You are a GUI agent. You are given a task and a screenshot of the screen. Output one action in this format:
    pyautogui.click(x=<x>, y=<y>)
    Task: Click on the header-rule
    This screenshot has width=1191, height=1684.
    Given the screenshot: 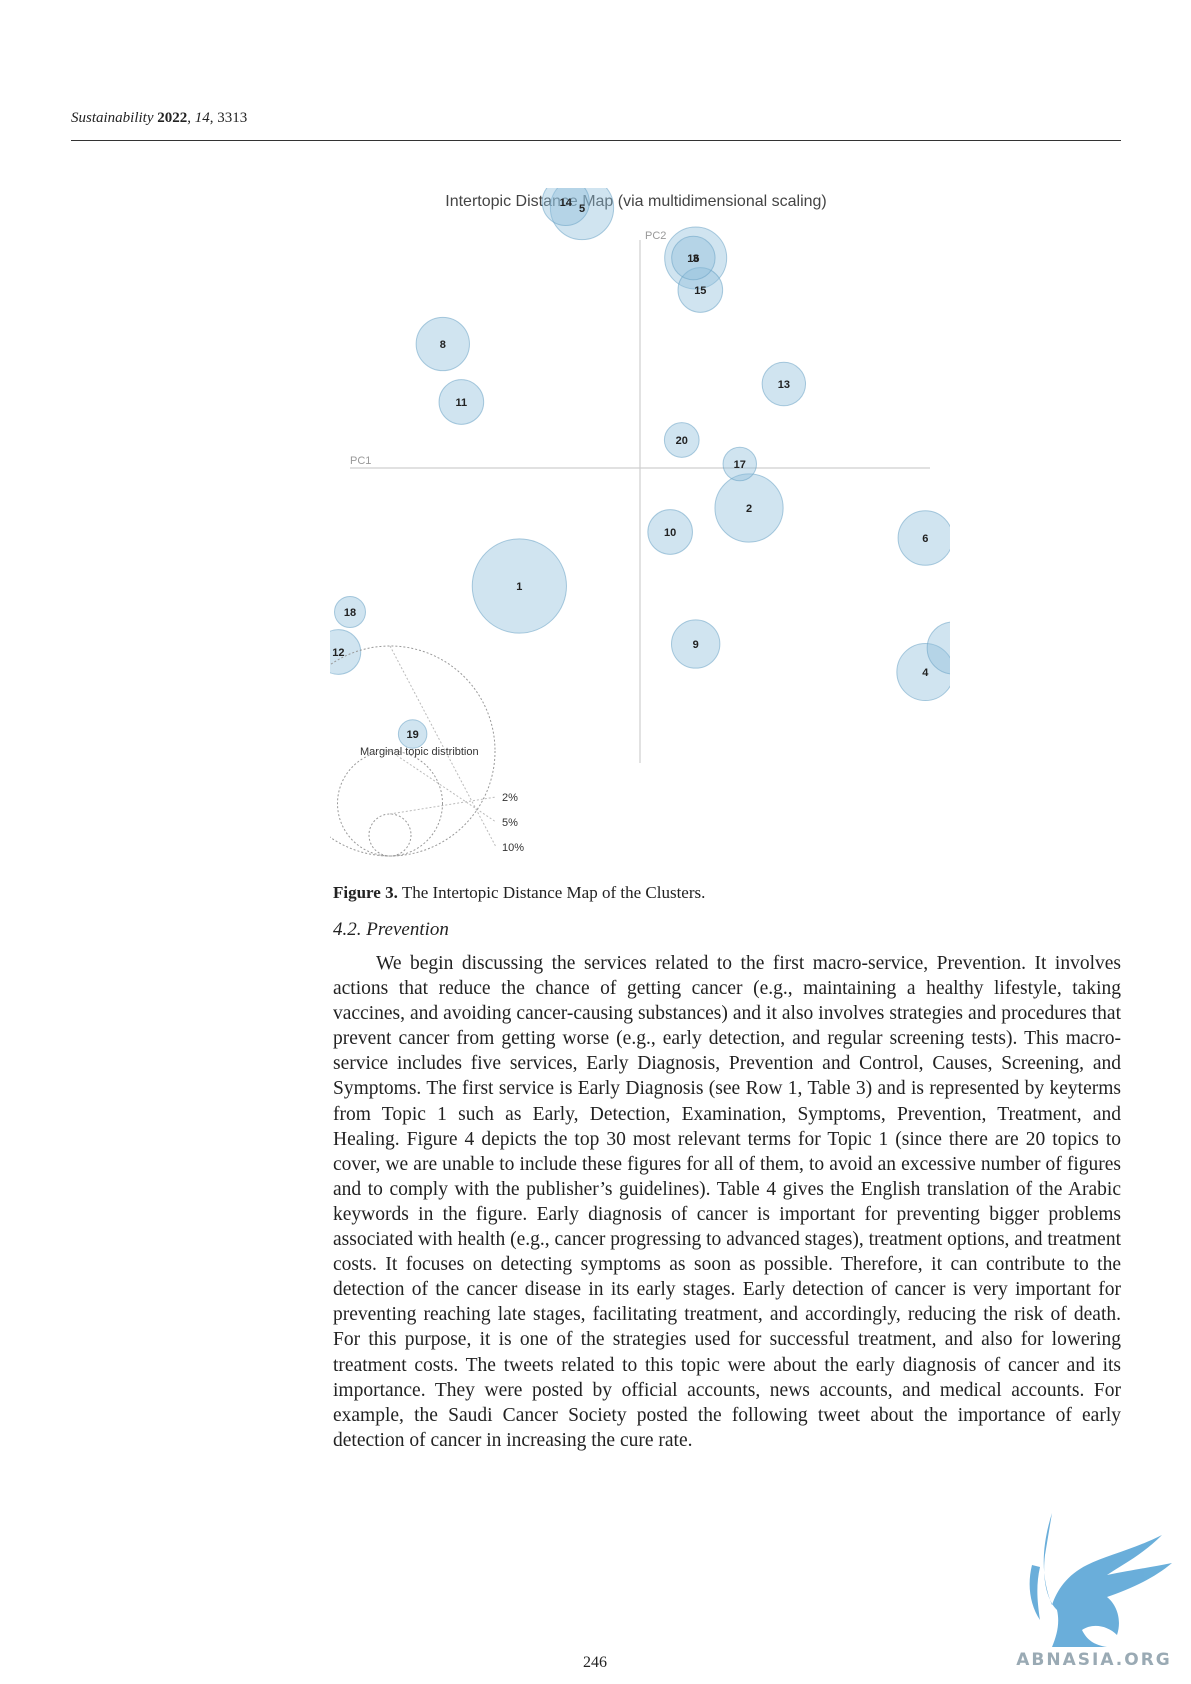 What is the action you would take?
    pyautogui.click(x=596, y=140)
    